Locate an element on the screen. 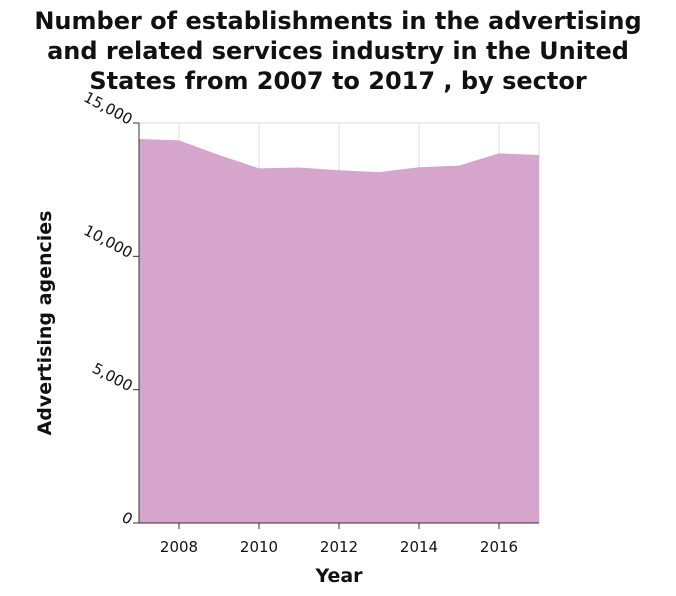 This screenshot has height=596, width=676. y-tick-label: 0 is located at coordinates (127, 518).